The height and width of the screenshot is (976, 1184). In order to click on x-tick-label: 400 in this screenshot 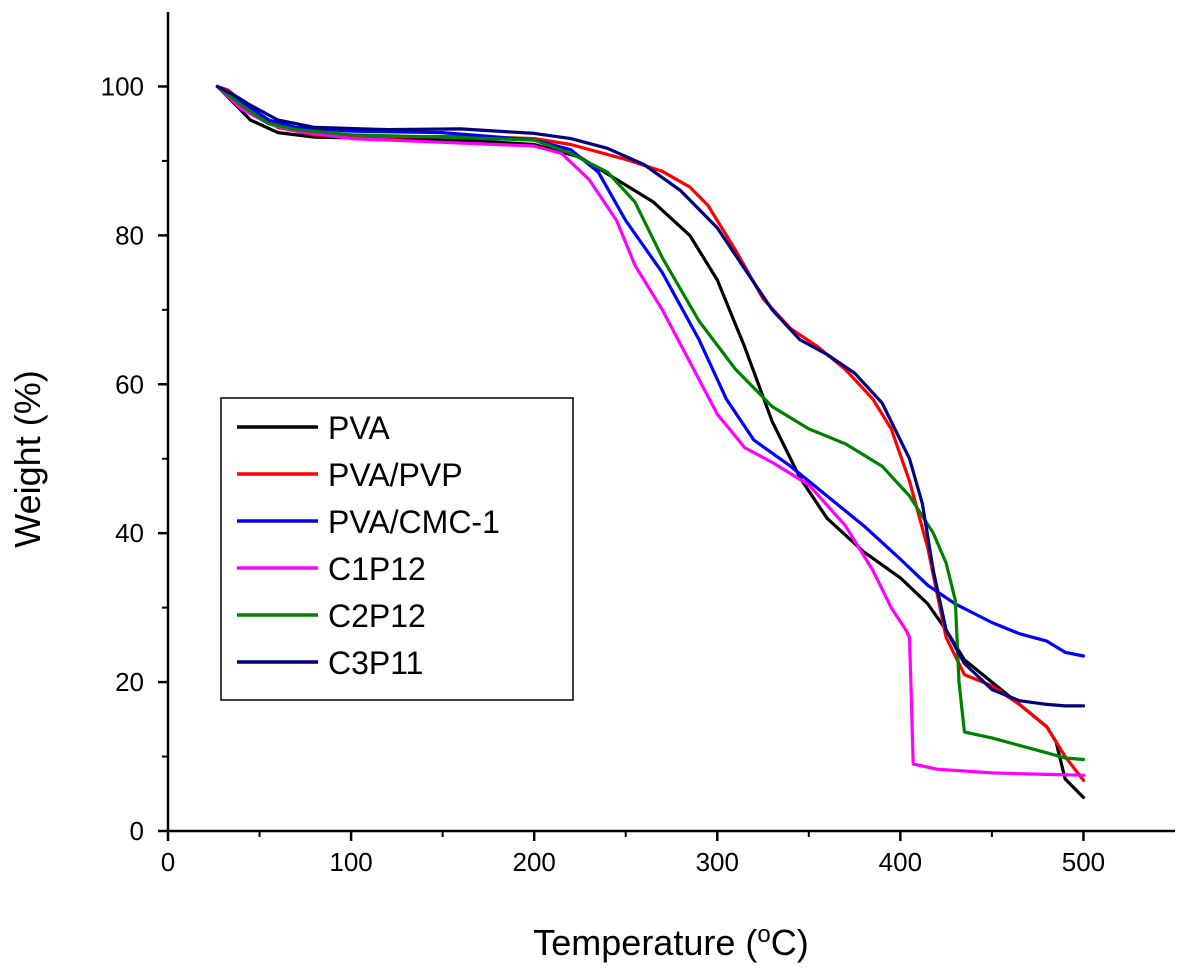, I will do `click(900, 862)`.